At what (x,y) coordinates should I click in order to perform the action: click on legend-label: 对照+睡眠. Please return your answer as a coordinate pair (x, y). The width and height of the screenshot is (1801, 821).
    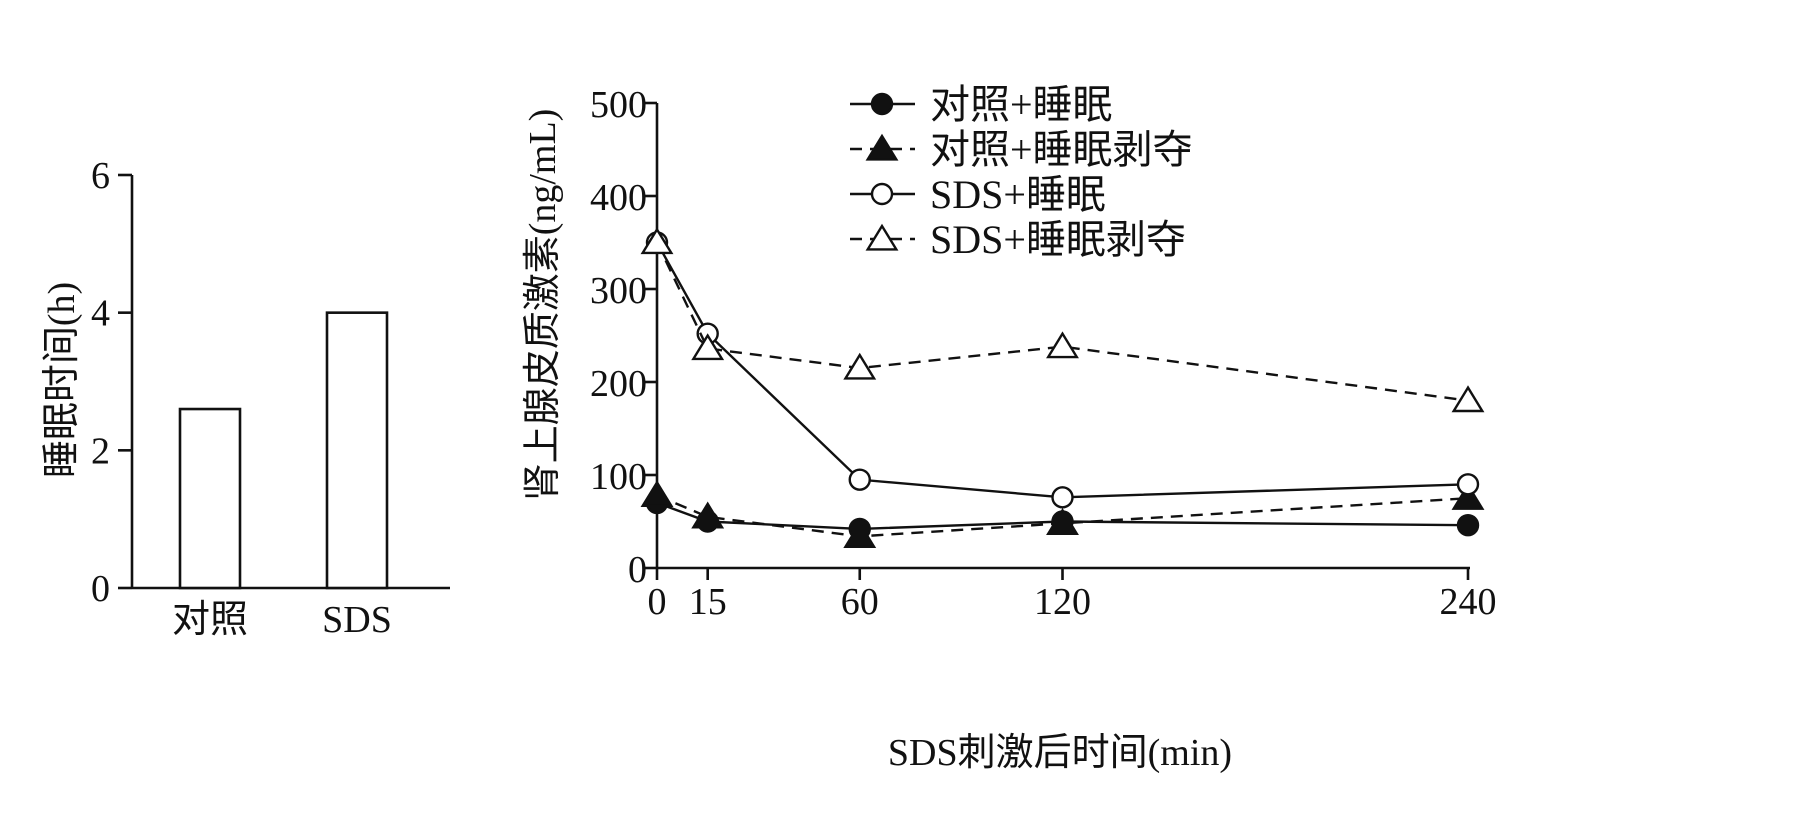
    Looking at the image, I should click on (1021, 104).